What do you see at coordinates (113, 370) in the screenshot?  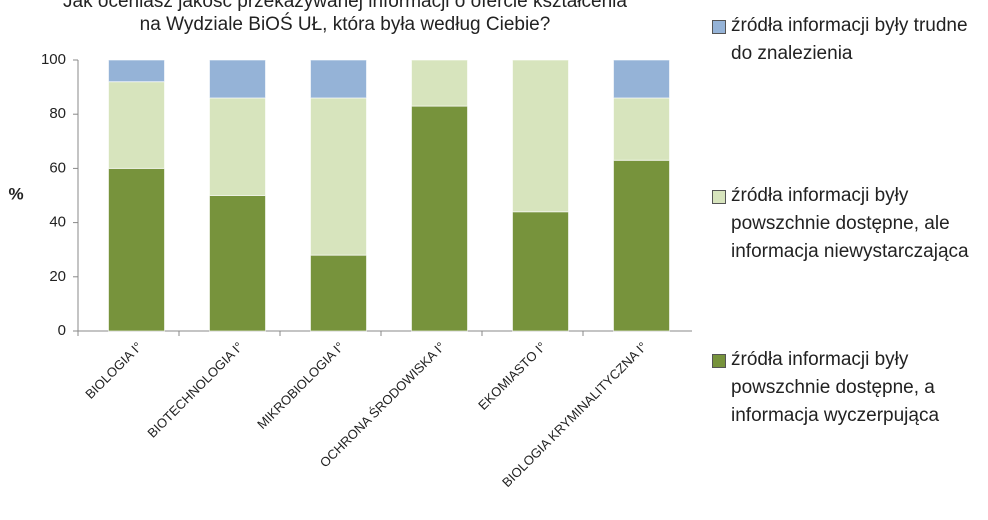 I see `x-tick-label: BIOLOGIA I°` at bounding box center [113, 370].